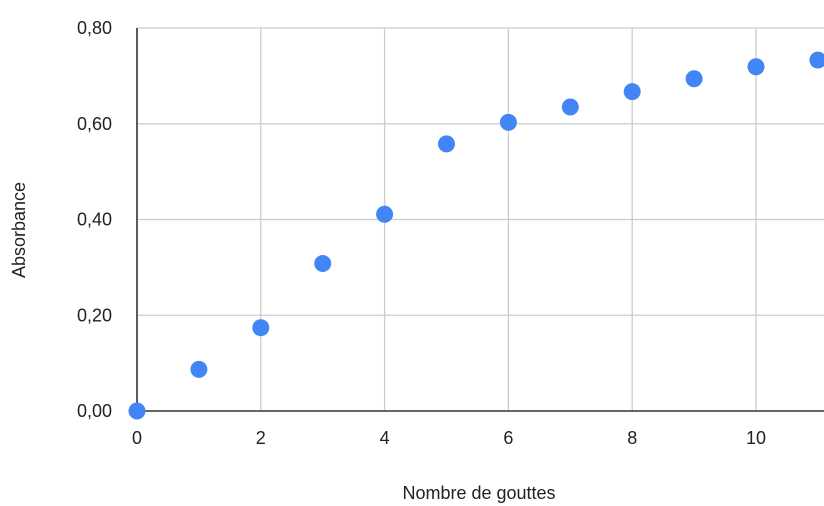 The image size is (824, 506). I want to click on x-axis-title: Nombre de gouttes, so click(478, 493).